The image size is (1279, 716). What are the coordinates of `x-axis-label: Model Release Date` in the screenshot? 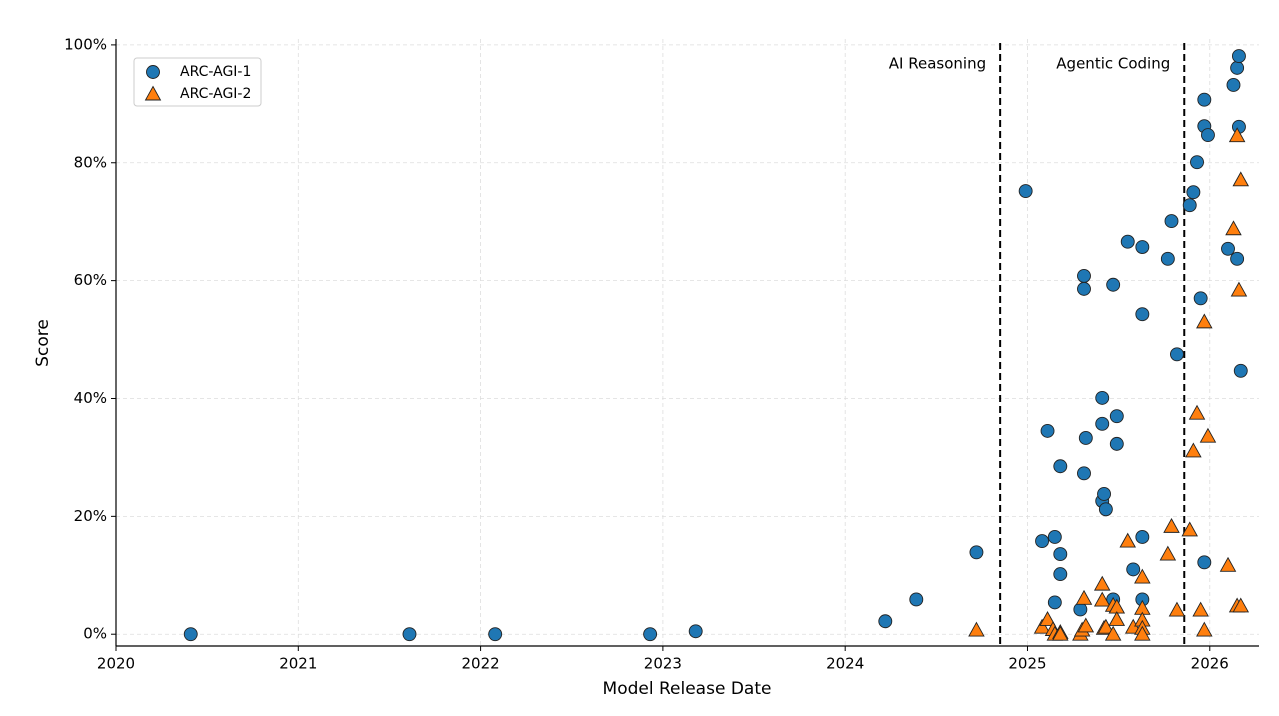 It's located at (687, 689).